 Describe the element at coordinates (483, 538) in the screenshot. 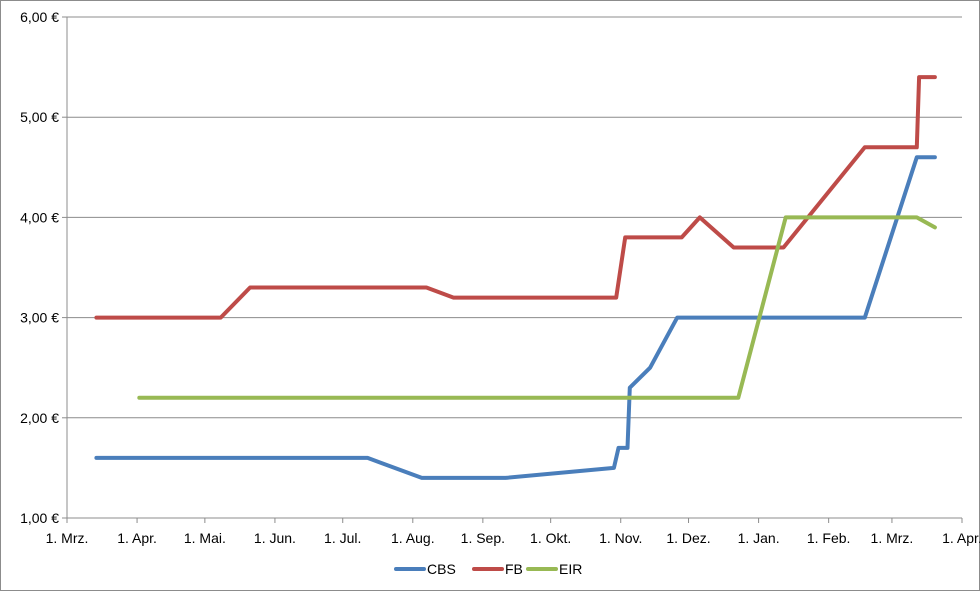

I see `x-tick-label: 1. Sep.` at that location.